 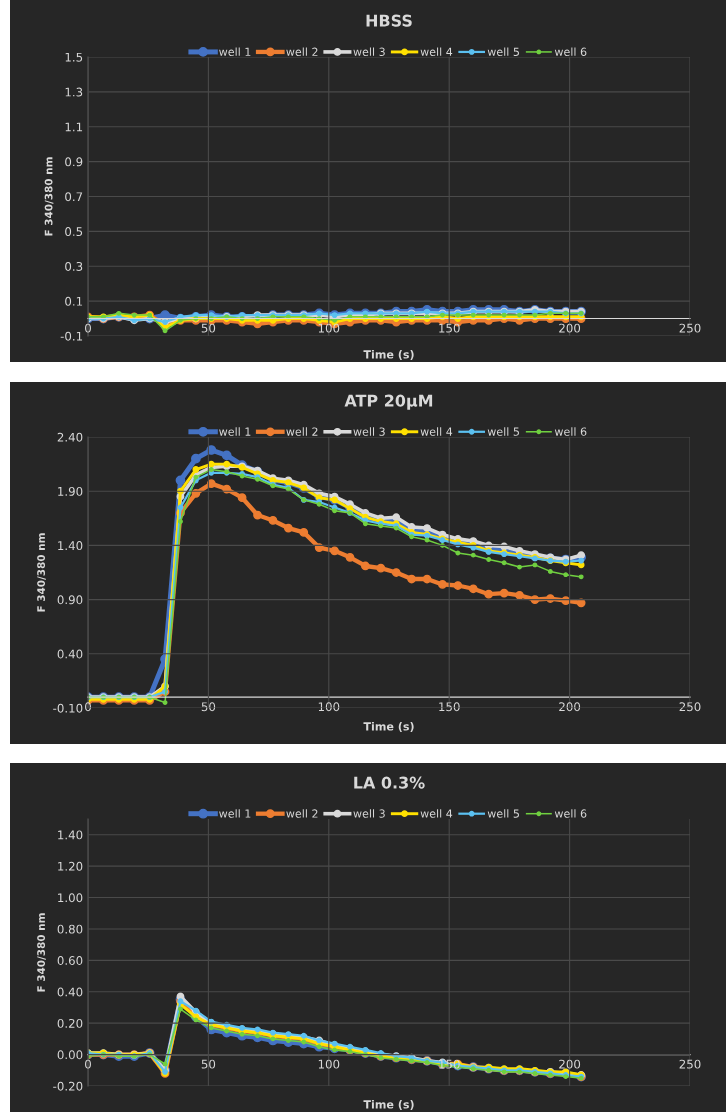 I want to click on y-tick-label: 0.5, so click(x=74, y=232).